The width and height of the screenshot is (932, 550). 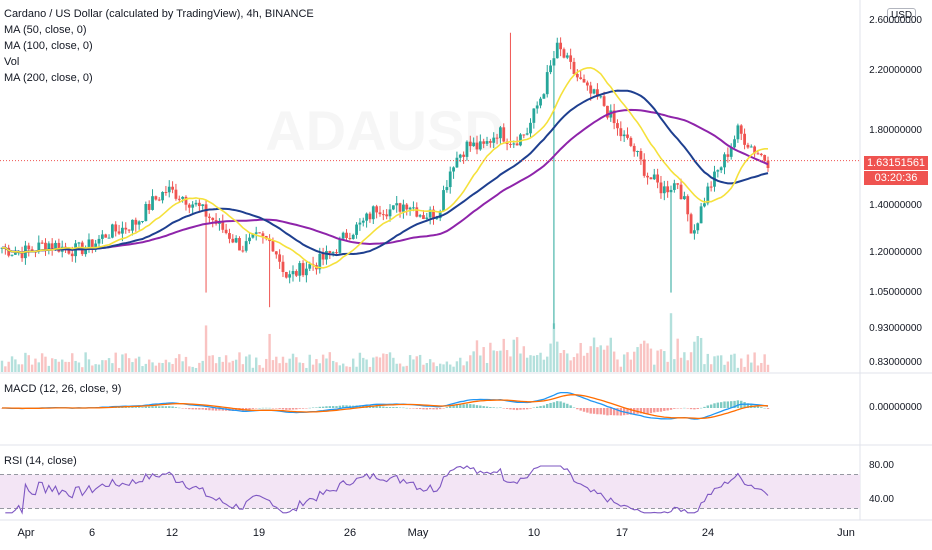 I want to click on time-tick-label: 26, so click(x=350, y=533).